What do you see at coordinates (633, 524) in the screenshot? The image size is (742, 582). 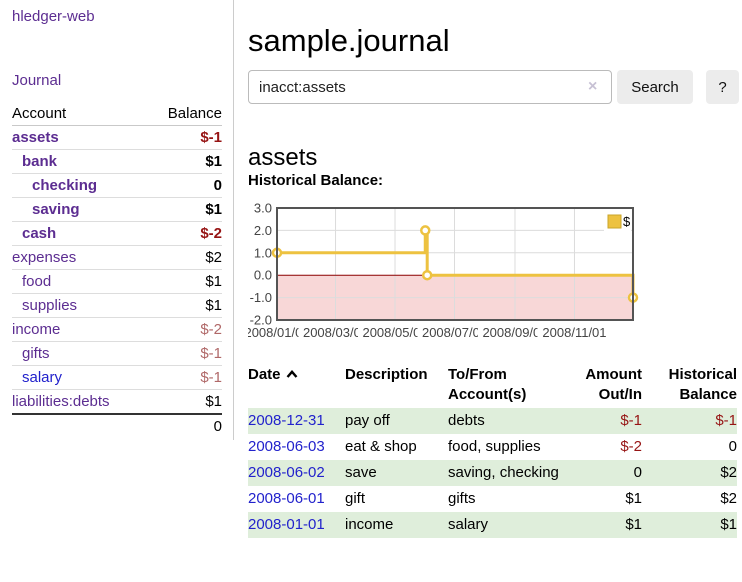 I see `transaction-amount: $1` at bounding box center [633, 524].